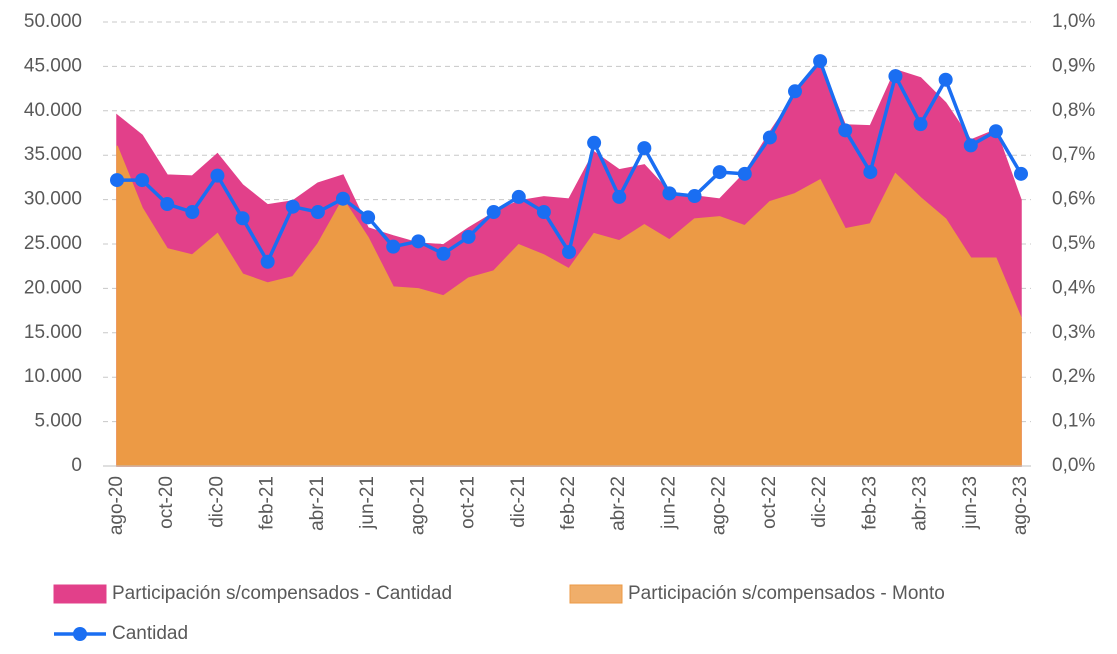 The width and height of the screenshot is (1117, 654). What do you see at coordinates (819, 502) in the screenshot?
I see `x-tick-label: dic-22` at bounding box center [819, 502].